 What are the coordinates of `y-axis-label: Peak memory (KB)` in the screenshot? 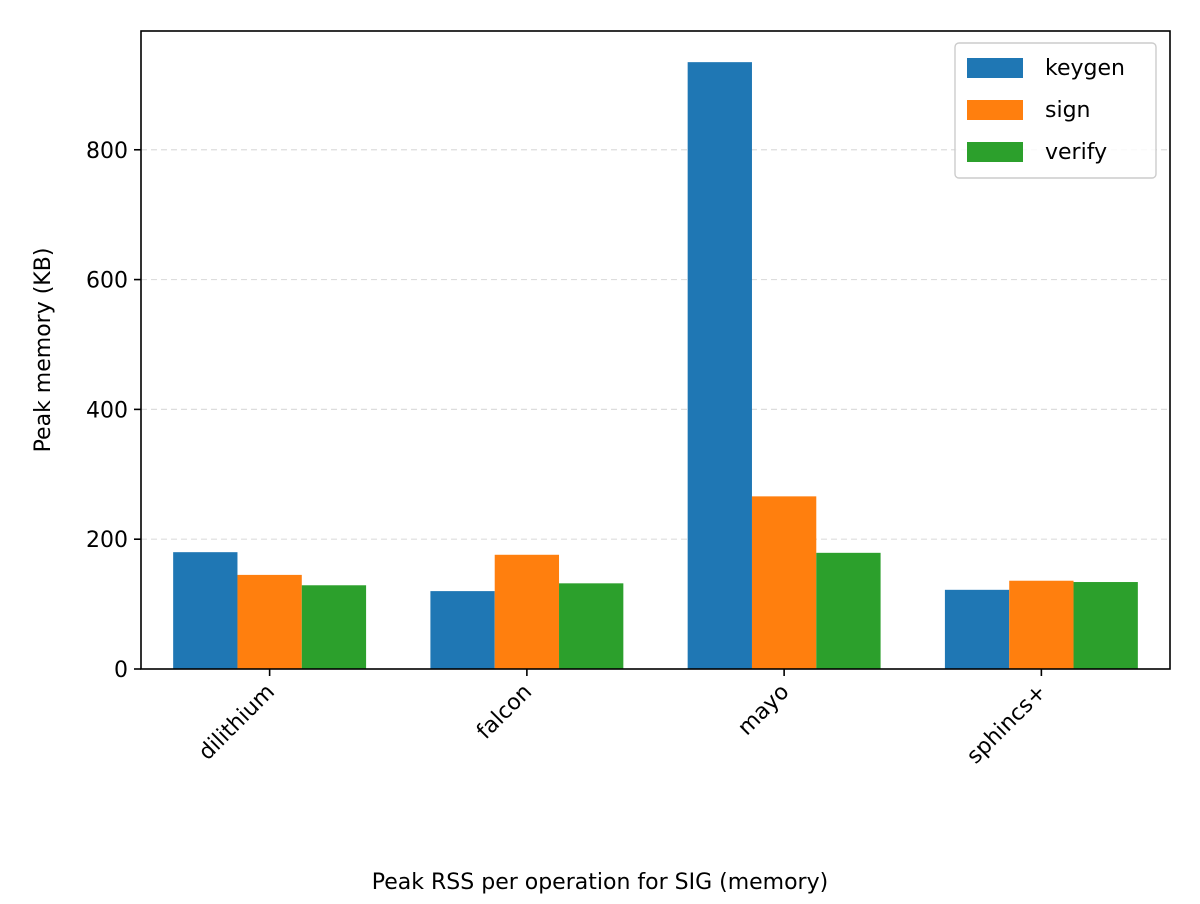 It's located at (43, 350).